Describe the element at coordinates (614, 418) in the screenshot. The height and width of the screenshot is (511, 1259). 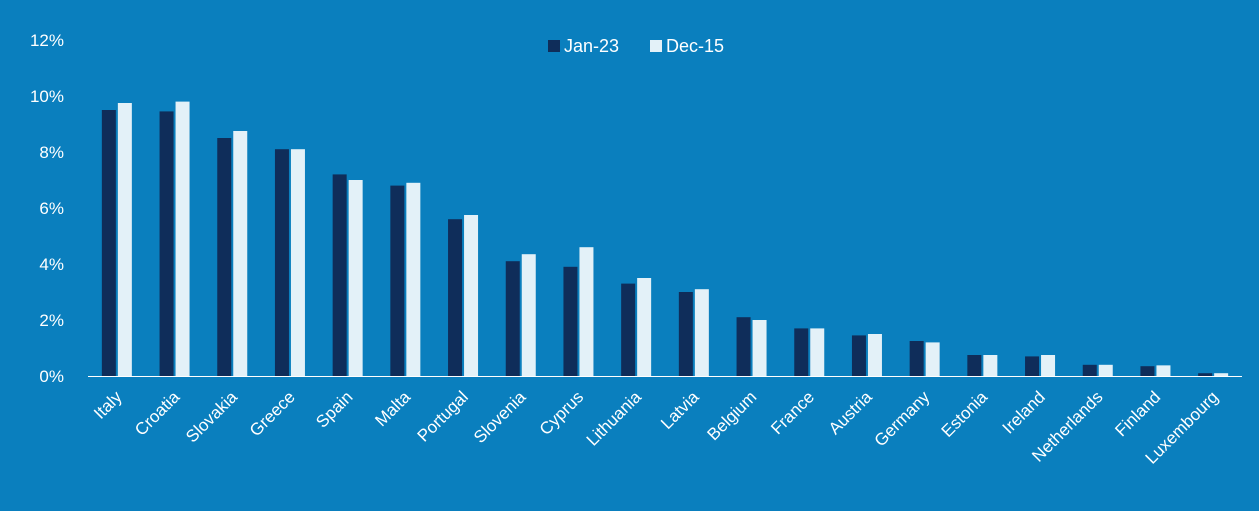
I see `x-tick-label: Lithuania` at that location.